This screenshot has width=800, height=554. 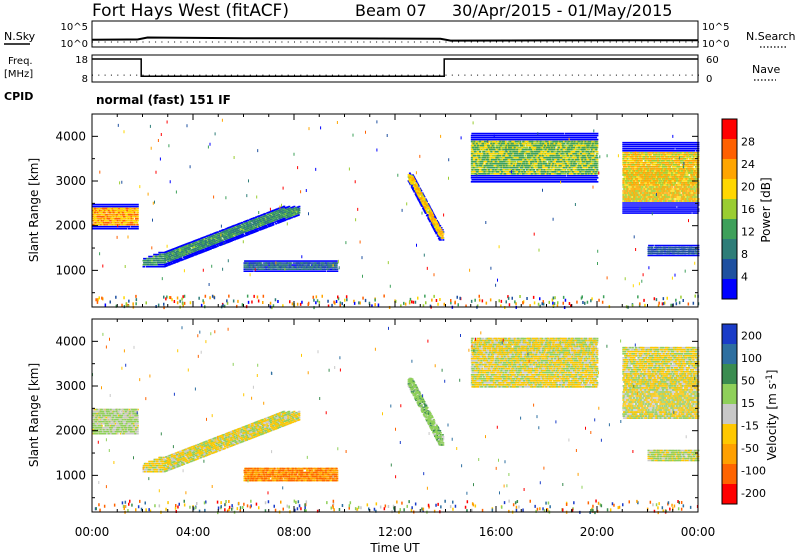 What do you see at coordinates (74, 27) in the screenshot?
I see `nsky-tick-top: 10^5` at bounding box center [74, 27].